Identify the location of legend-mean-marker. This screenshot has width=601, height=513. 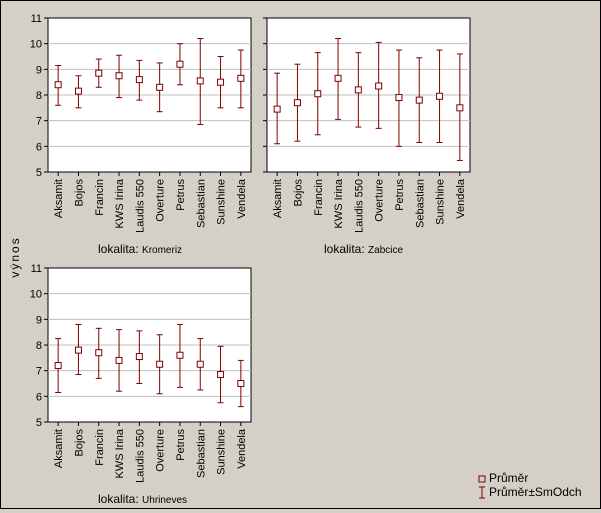
(482, 479).